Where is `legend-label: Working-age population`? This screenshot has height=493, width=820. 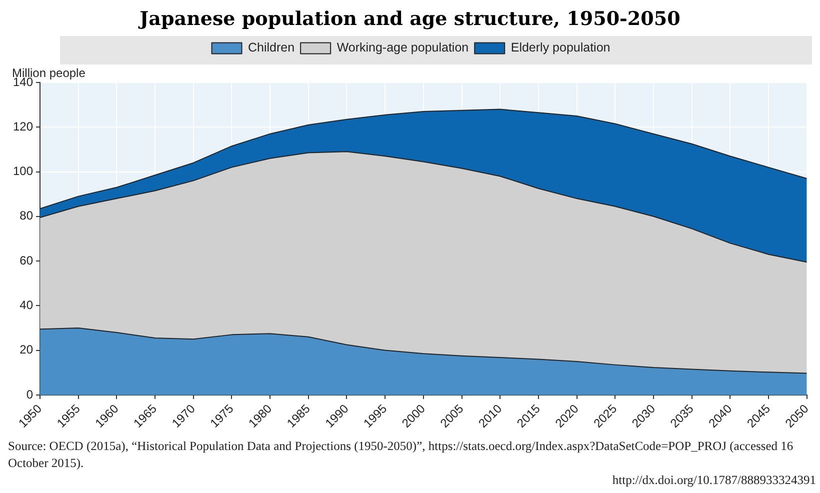
legend-label: Working-age population is located at coordinates (402, 47).